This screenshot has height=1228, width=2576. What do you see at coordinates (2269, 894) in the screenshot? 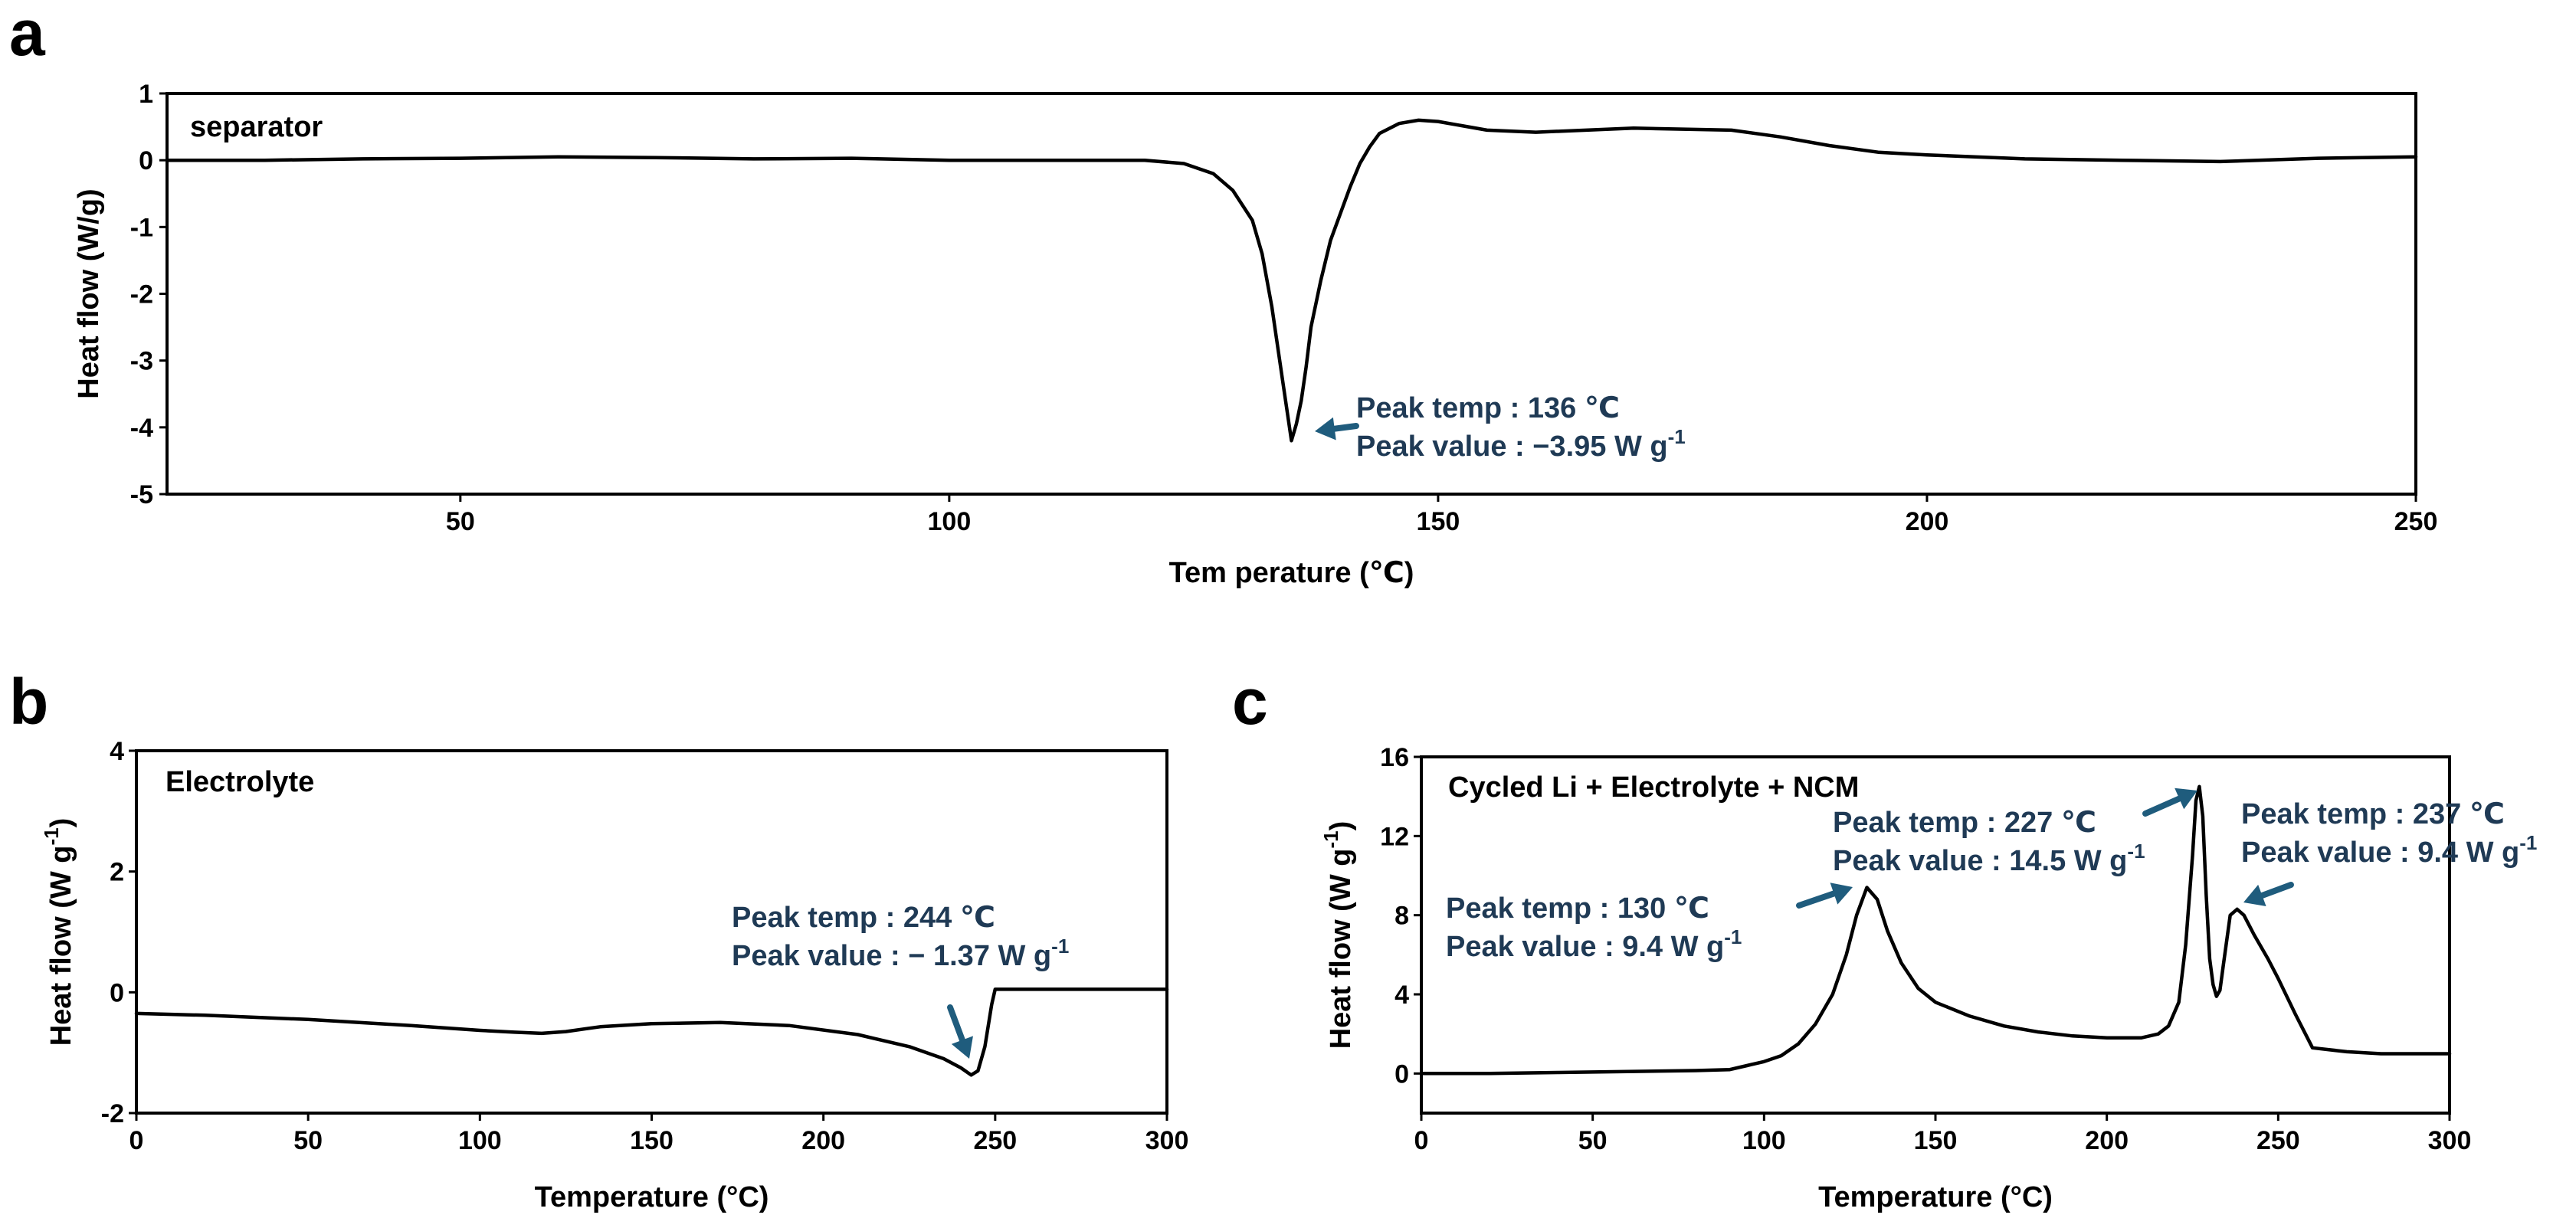
I see `panel-c-peak3-arrow` at bounding box center [2269, 894].